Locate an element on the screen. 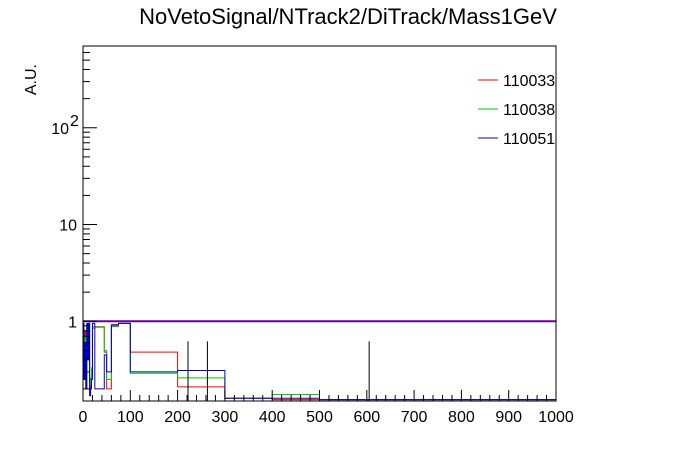  legend: 110033 110038 110051 is located at coordinates (516, 110).